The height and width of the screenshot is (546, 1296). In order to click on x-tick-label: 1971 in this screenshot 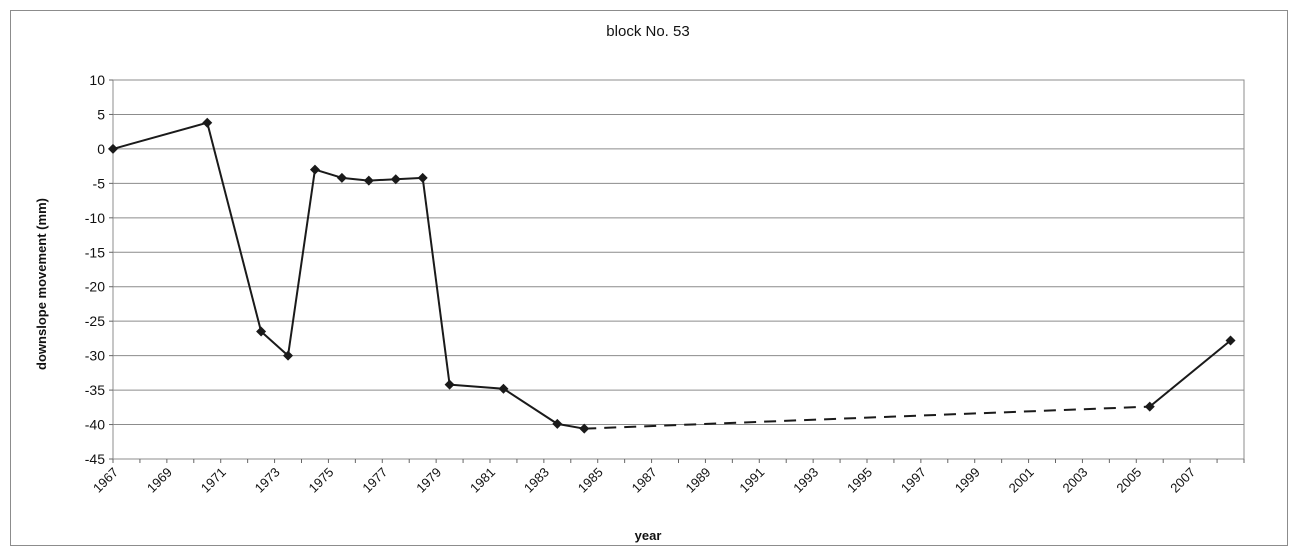, I will do `click(213, 480)`.